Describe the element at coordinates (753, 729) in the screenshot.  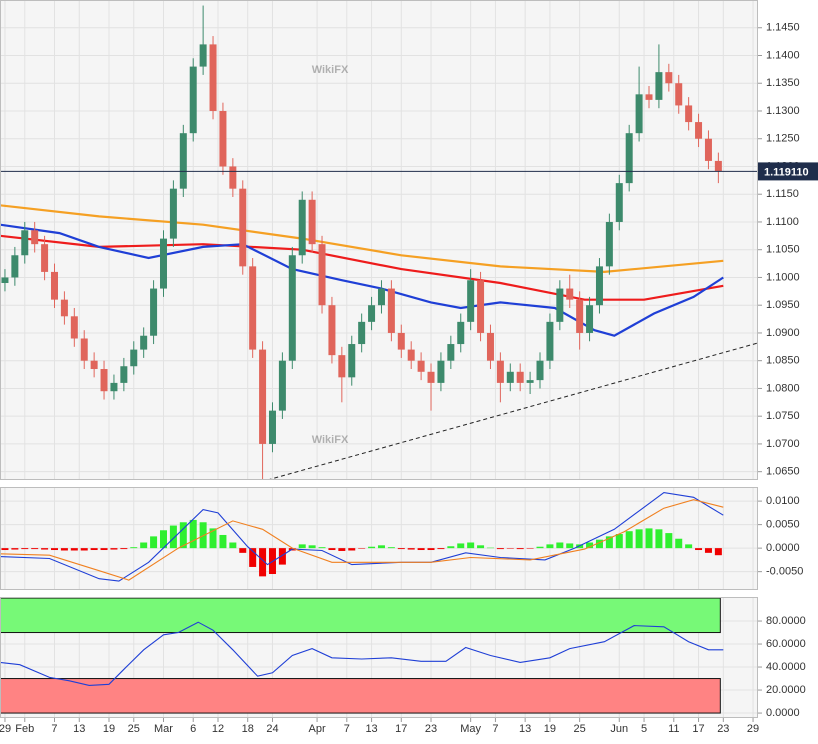
I see `x-tick-label: 29` at that location.